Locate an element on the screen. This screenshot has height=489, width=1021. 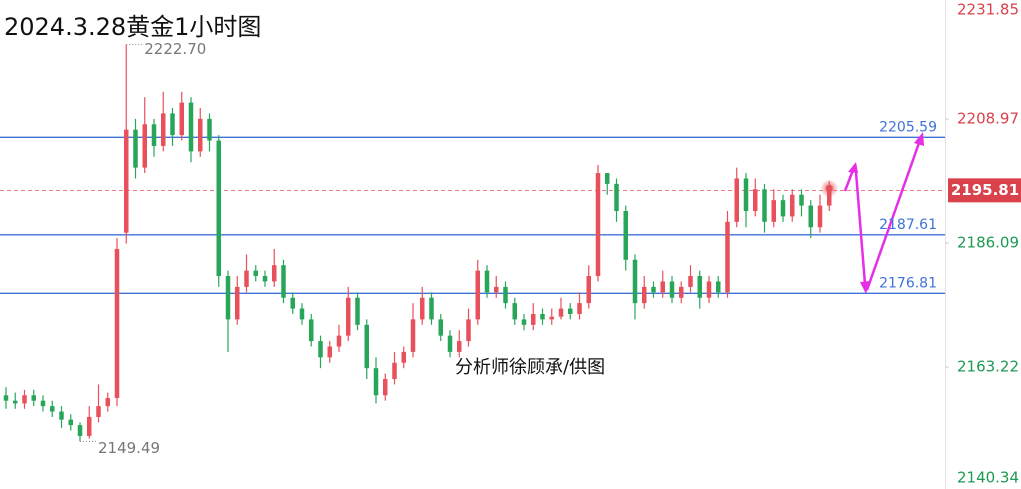
forecast-arrows is located at coordinates (883, 213).